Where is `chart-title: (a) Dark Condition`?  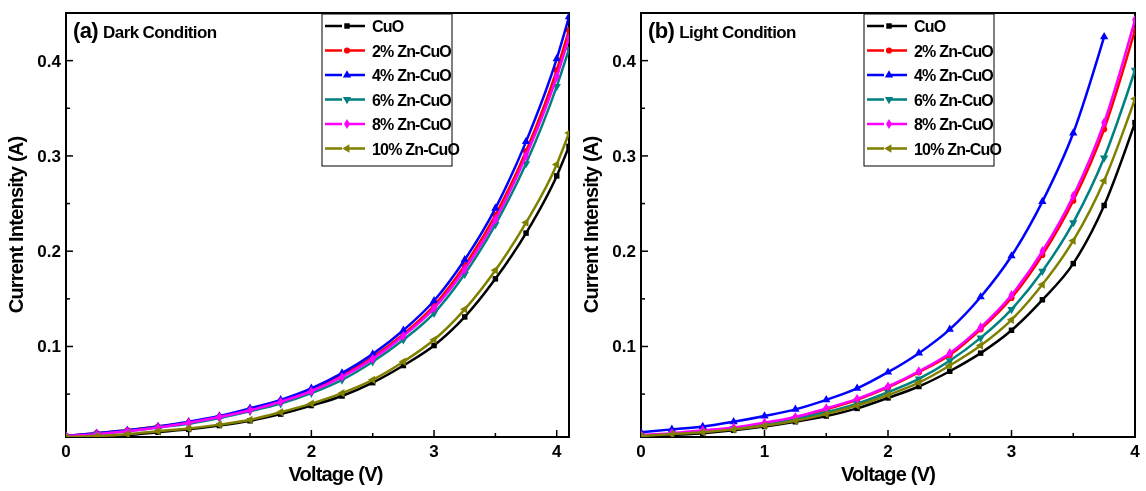 chart-title: (a) Dark Condition is located at coordinates (145, 30).